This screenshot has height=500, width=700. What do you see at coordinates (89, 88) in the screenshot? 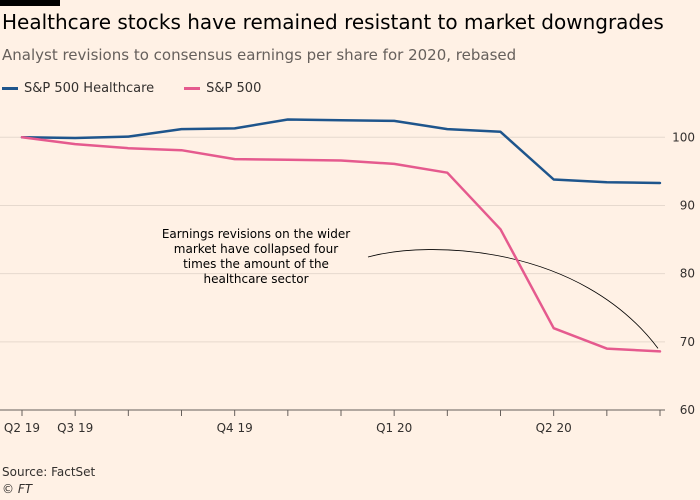
I see `legend-label-healthcare: S&P 500 Healthcare` at bounding box center [89, 88].